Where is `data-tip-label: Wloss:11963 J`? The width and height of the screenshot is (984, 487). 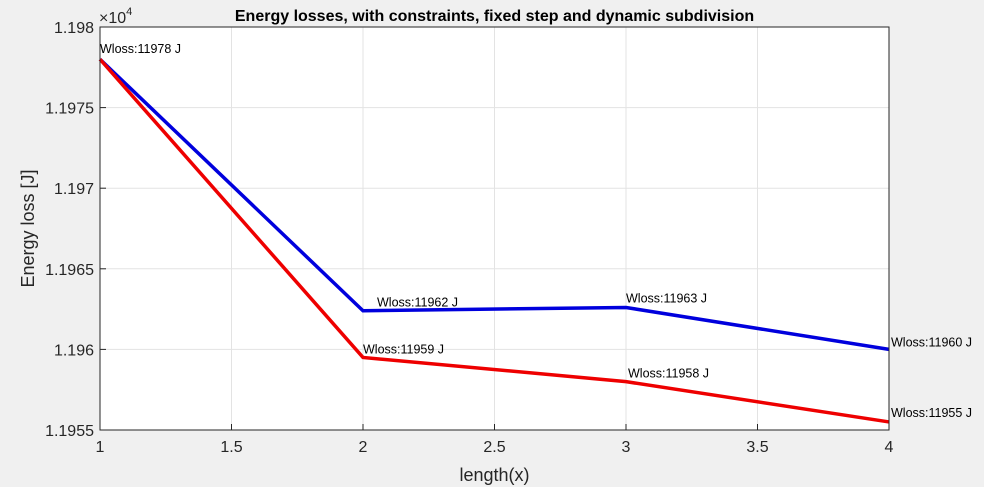
data-tip-label: Wloss:11963 J is located at coordinates (666, 298).